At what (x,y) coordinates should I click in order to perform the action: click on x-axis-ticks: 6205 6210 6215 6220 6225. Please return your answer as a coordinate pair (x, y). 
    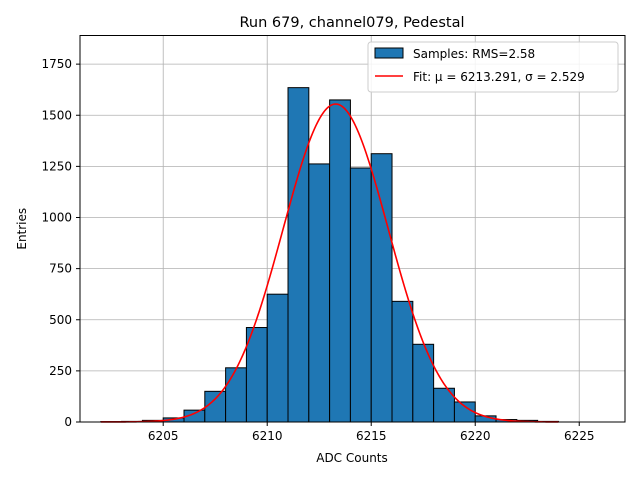
    Looking at the image, I should click on (371, 432).